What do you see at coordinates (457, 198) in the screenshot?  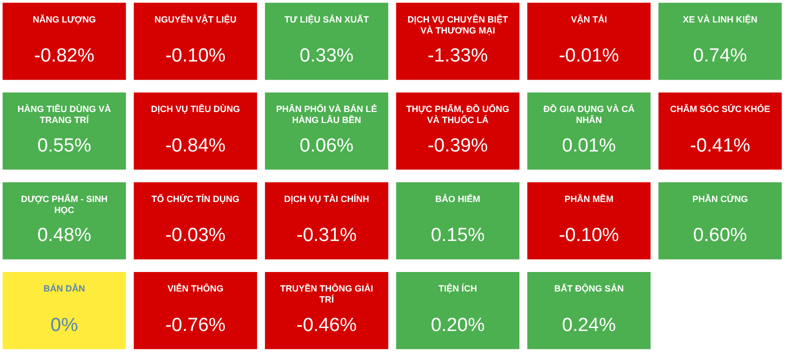 I see `category-label: BẢO HIỂM` at bounding box center [457, 198].